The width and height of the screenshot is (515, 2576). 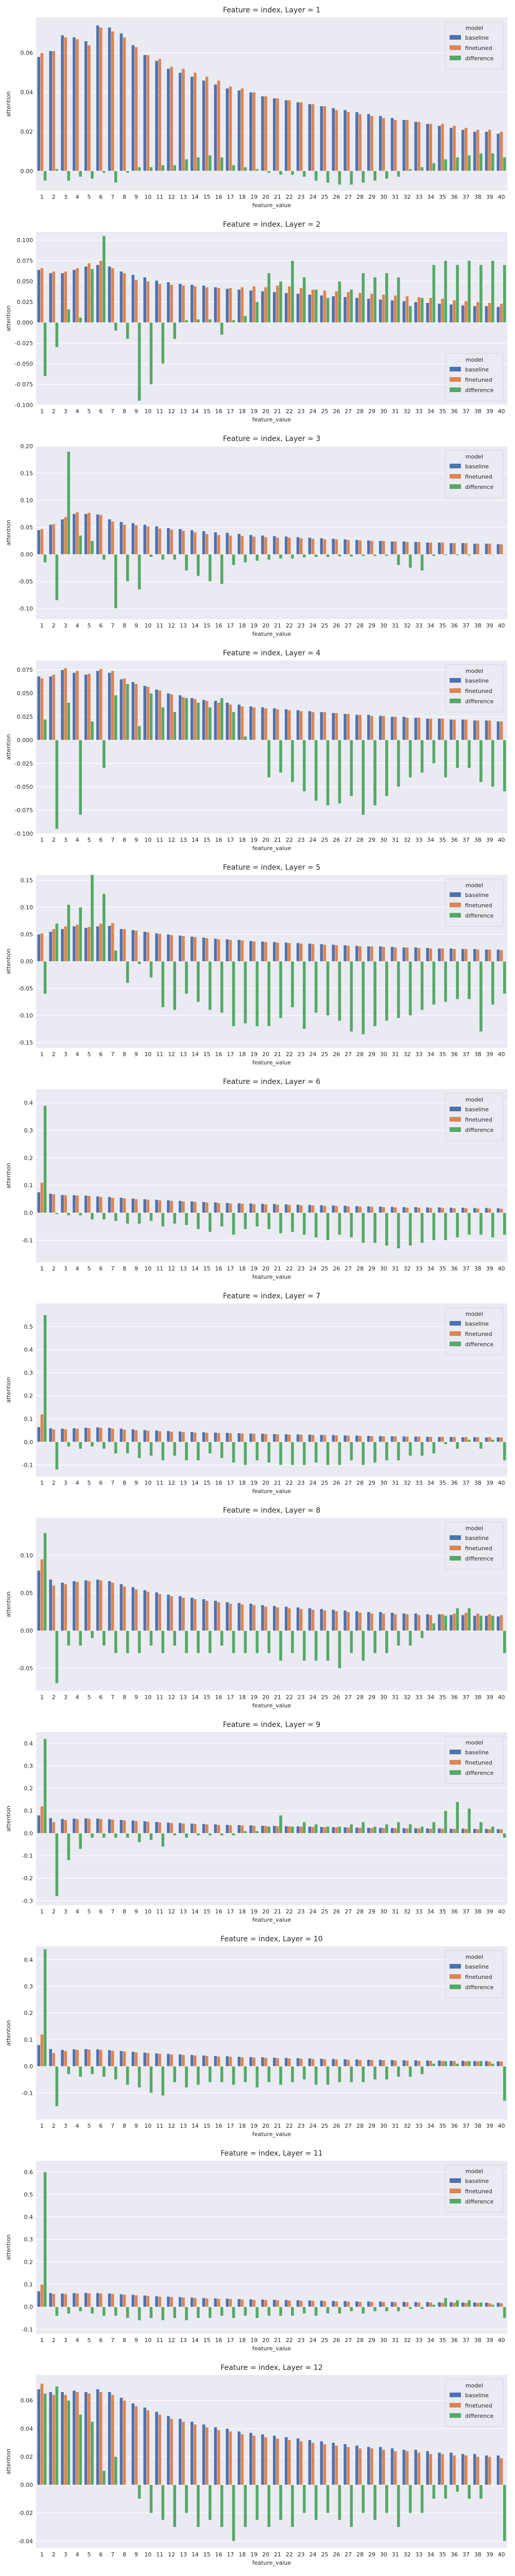 I want to click on x-axis-label: feature_value, so click(x=272, y=2348).